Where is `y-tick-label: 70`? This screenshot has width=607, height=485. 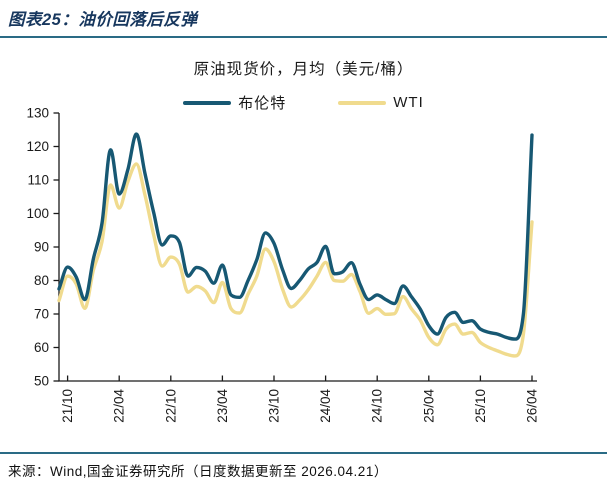 y-tick-label: 70 is located at coordinates (41, 314).